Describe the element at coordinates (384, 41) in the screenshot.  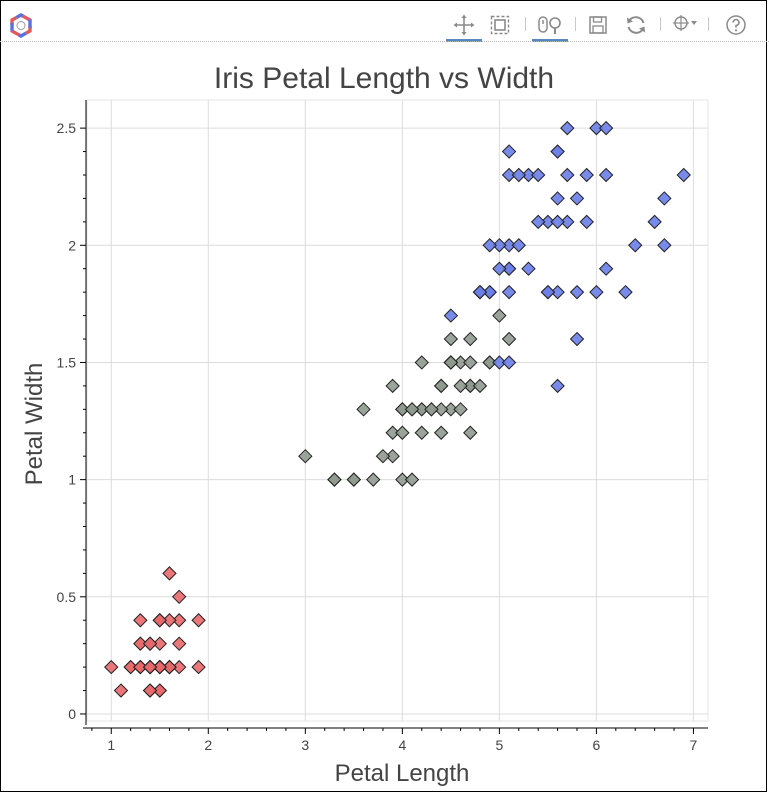
I see `toolbar-divider` at that location.